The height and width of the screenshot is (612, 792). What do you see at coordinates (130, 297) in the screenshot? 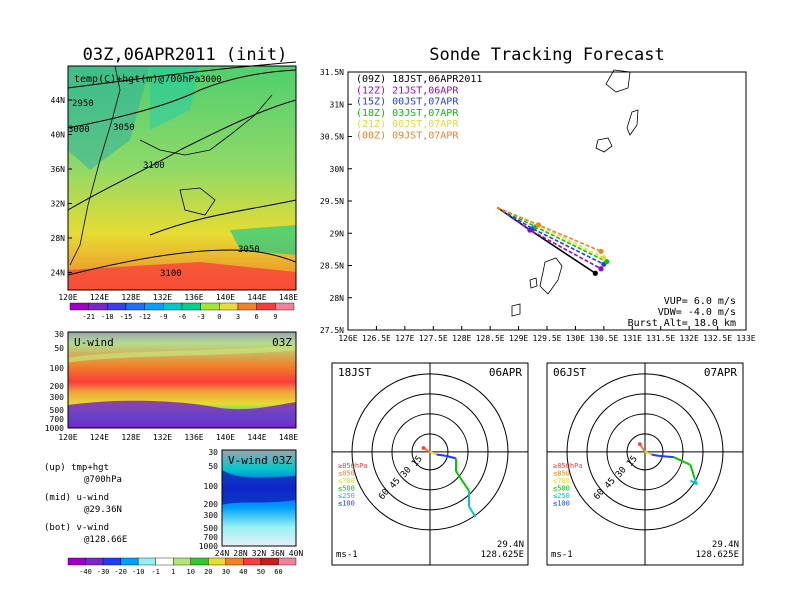
I see `map-lon-tick: 128E` at bounding box center [130, 297].